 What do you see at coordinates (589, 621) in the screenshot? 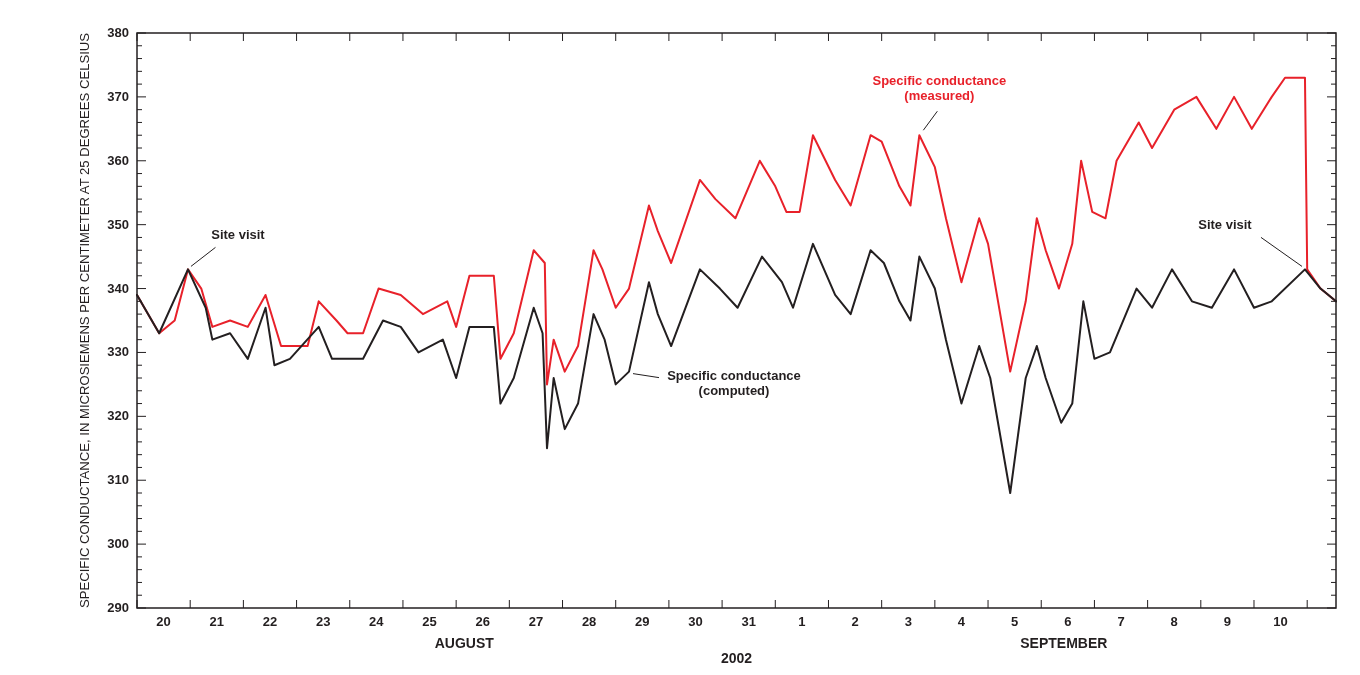
I see `x-tick-label: 28` at bounding box center [589, 621].